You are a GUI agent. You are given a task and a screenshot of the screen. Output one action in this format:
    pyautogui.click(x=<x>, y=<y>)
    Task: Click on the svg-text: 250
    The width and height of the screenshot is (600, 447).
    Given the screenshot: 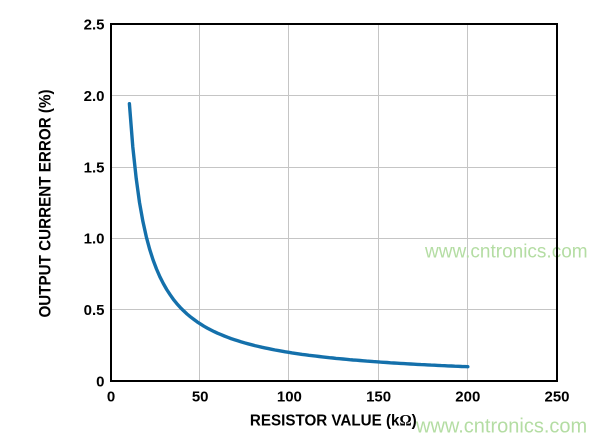 What is the action you would take?
    pyautogui.click(x=556, y=396)
    